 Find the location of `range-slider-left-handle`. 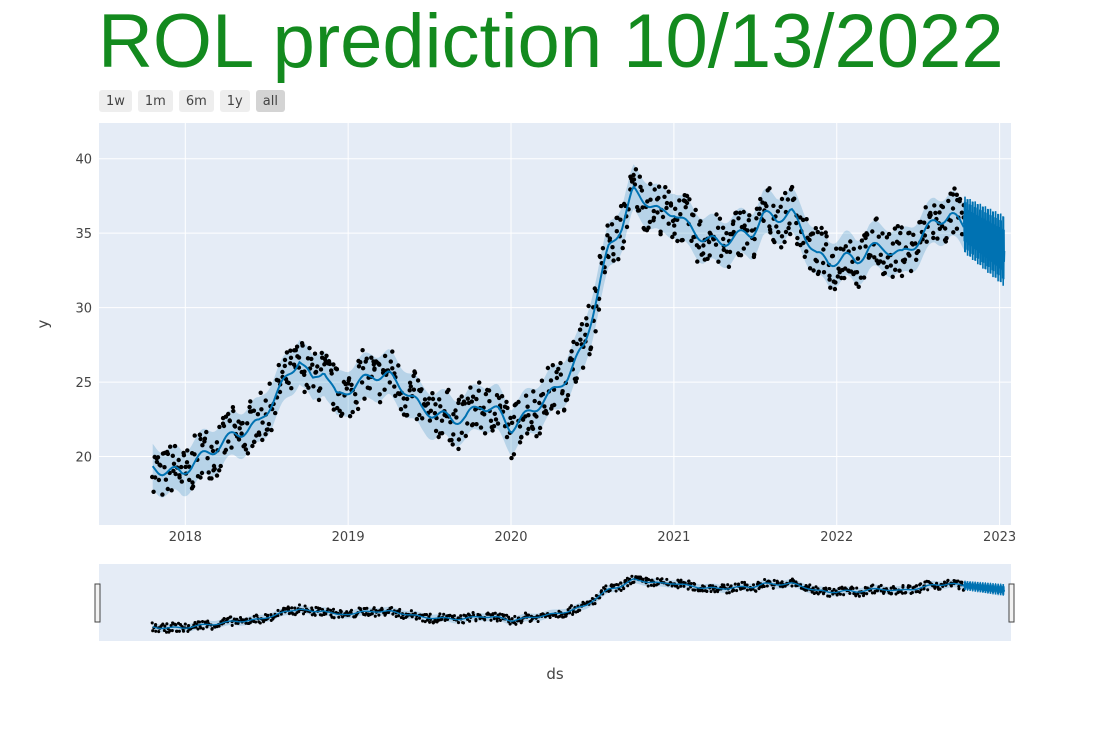

range-slider-left-handle is located at coordinates (97, 603).